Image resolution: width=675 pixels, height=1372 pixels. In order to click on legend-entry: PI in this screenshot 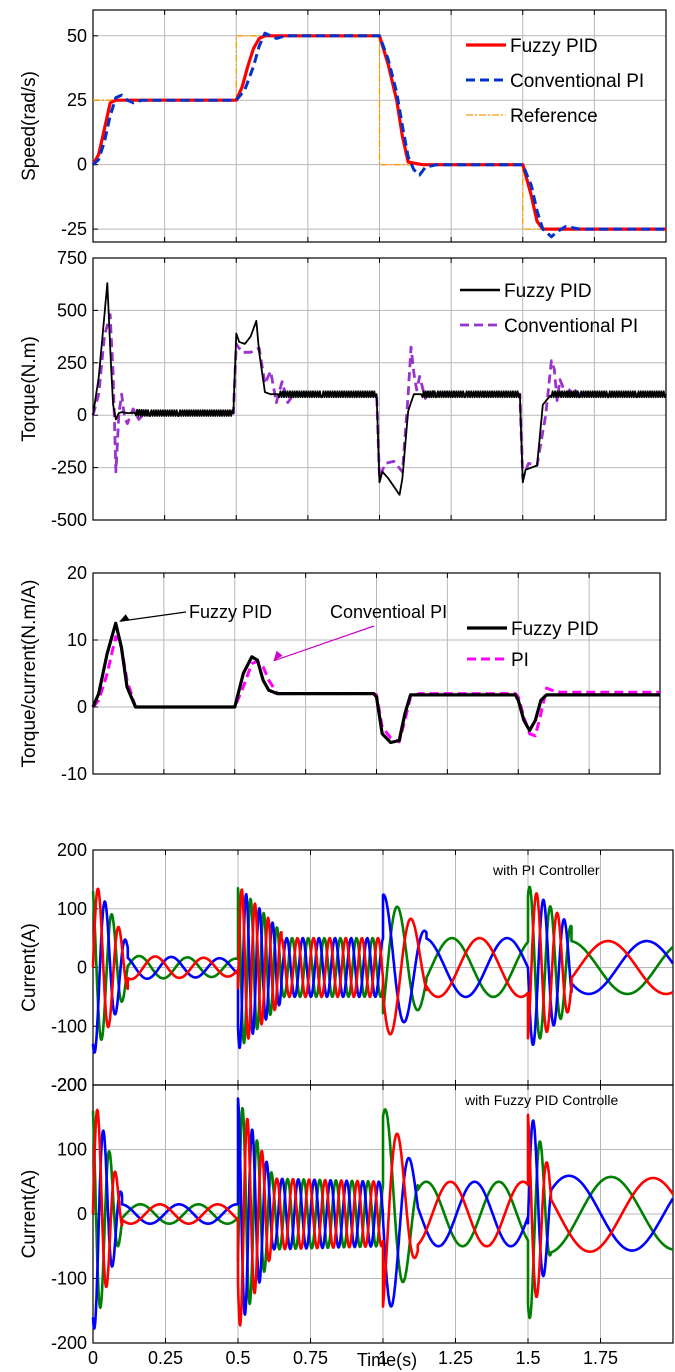, I will do `click(520, 660)`.